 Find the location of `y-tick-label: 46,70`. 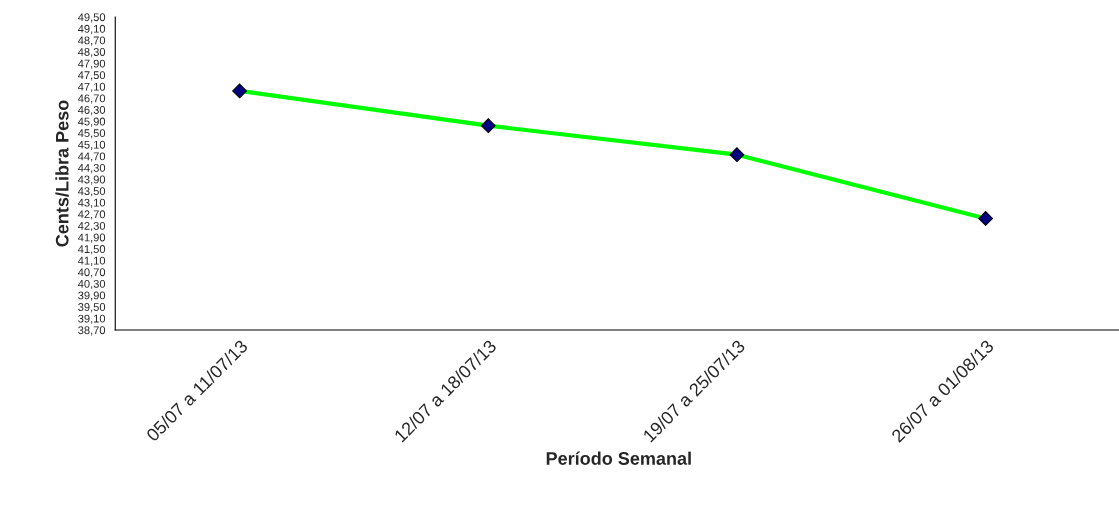

y-tick-label: 46,70 is located at coordinates (91, 99).